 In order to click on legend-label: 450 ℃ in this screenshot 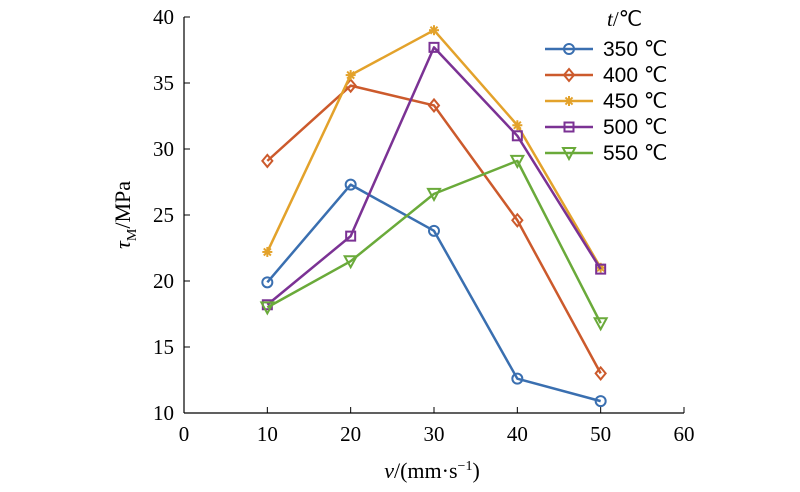, I will do `click(635, 101)`.